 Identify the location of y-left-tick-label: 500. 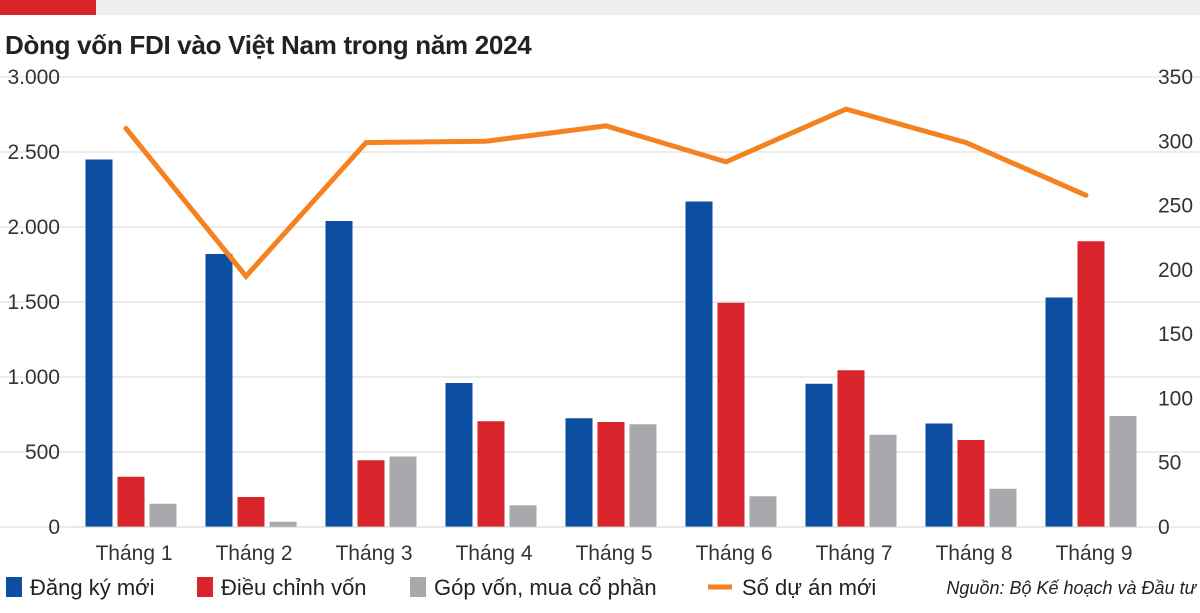
(42, 452).